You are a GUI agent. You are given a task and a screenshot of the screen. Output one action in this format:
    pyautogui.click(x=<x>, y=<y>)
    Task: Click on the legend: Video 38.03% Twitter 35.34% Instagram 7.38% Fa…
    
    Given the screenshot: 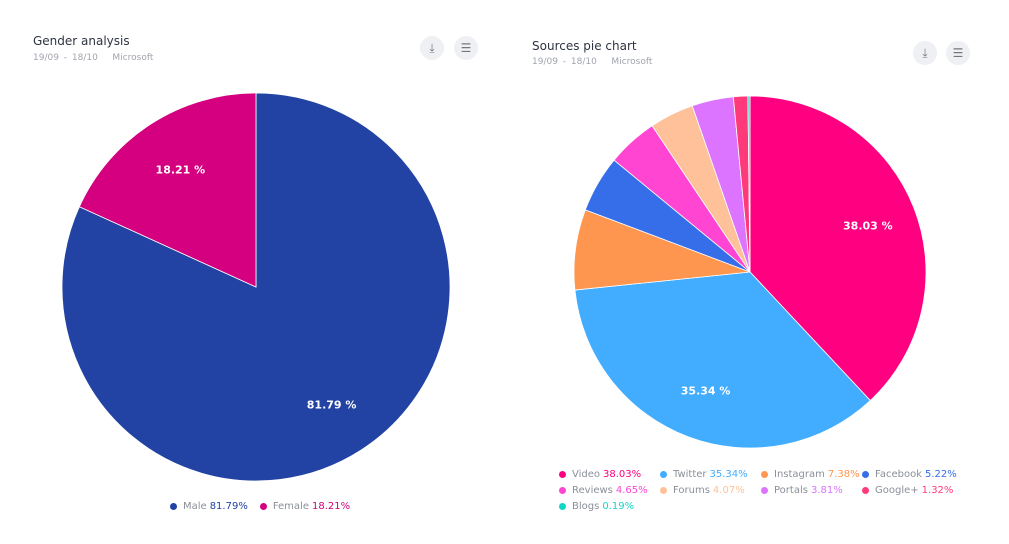 What is the action you would take?
    pyautogui.click(x=769, y=490)
    